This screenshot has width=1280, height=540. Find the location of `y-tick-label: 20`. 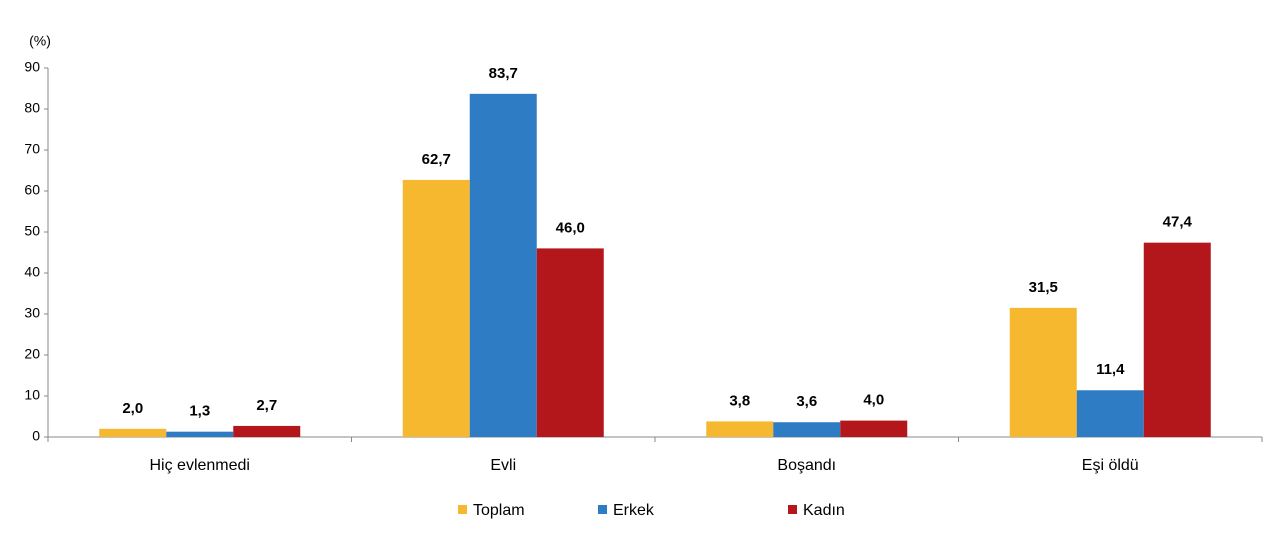

y-tick-label: 20 is located at coordinates (32, 354).